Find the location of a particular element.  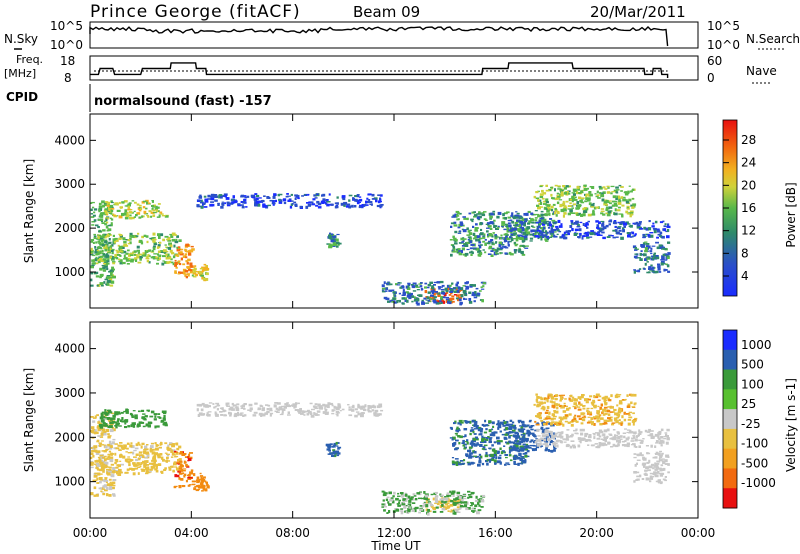

freq-panel-frame is located at coordinates (394, 68).